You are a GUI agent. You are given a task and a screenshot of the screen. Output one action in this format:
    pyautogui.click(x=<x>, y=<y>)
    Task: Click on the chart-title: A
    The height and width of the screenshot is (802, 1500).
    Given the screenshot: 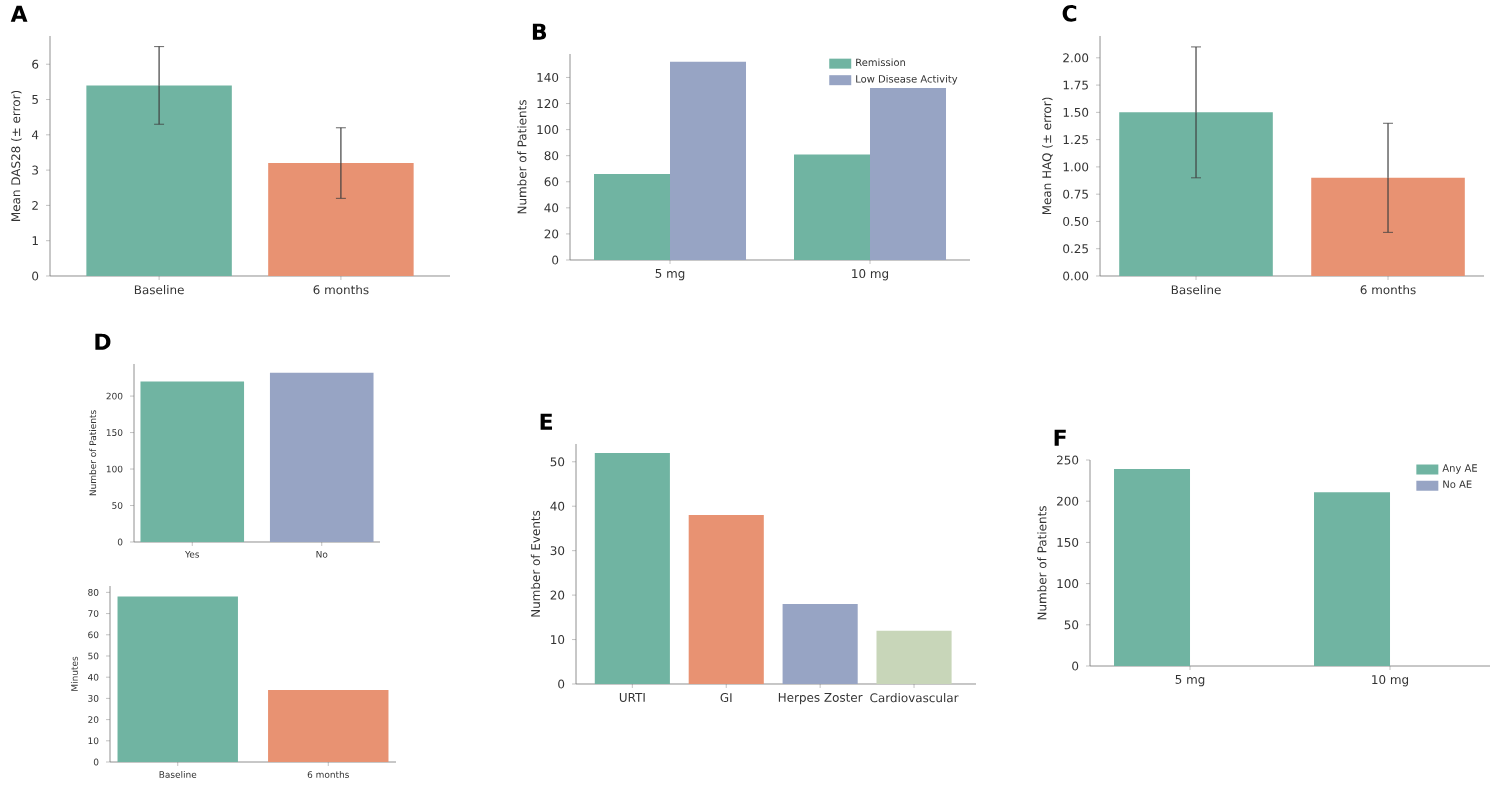 What is the action you would take?
    pyautogui.click(x=19, y=13)
    